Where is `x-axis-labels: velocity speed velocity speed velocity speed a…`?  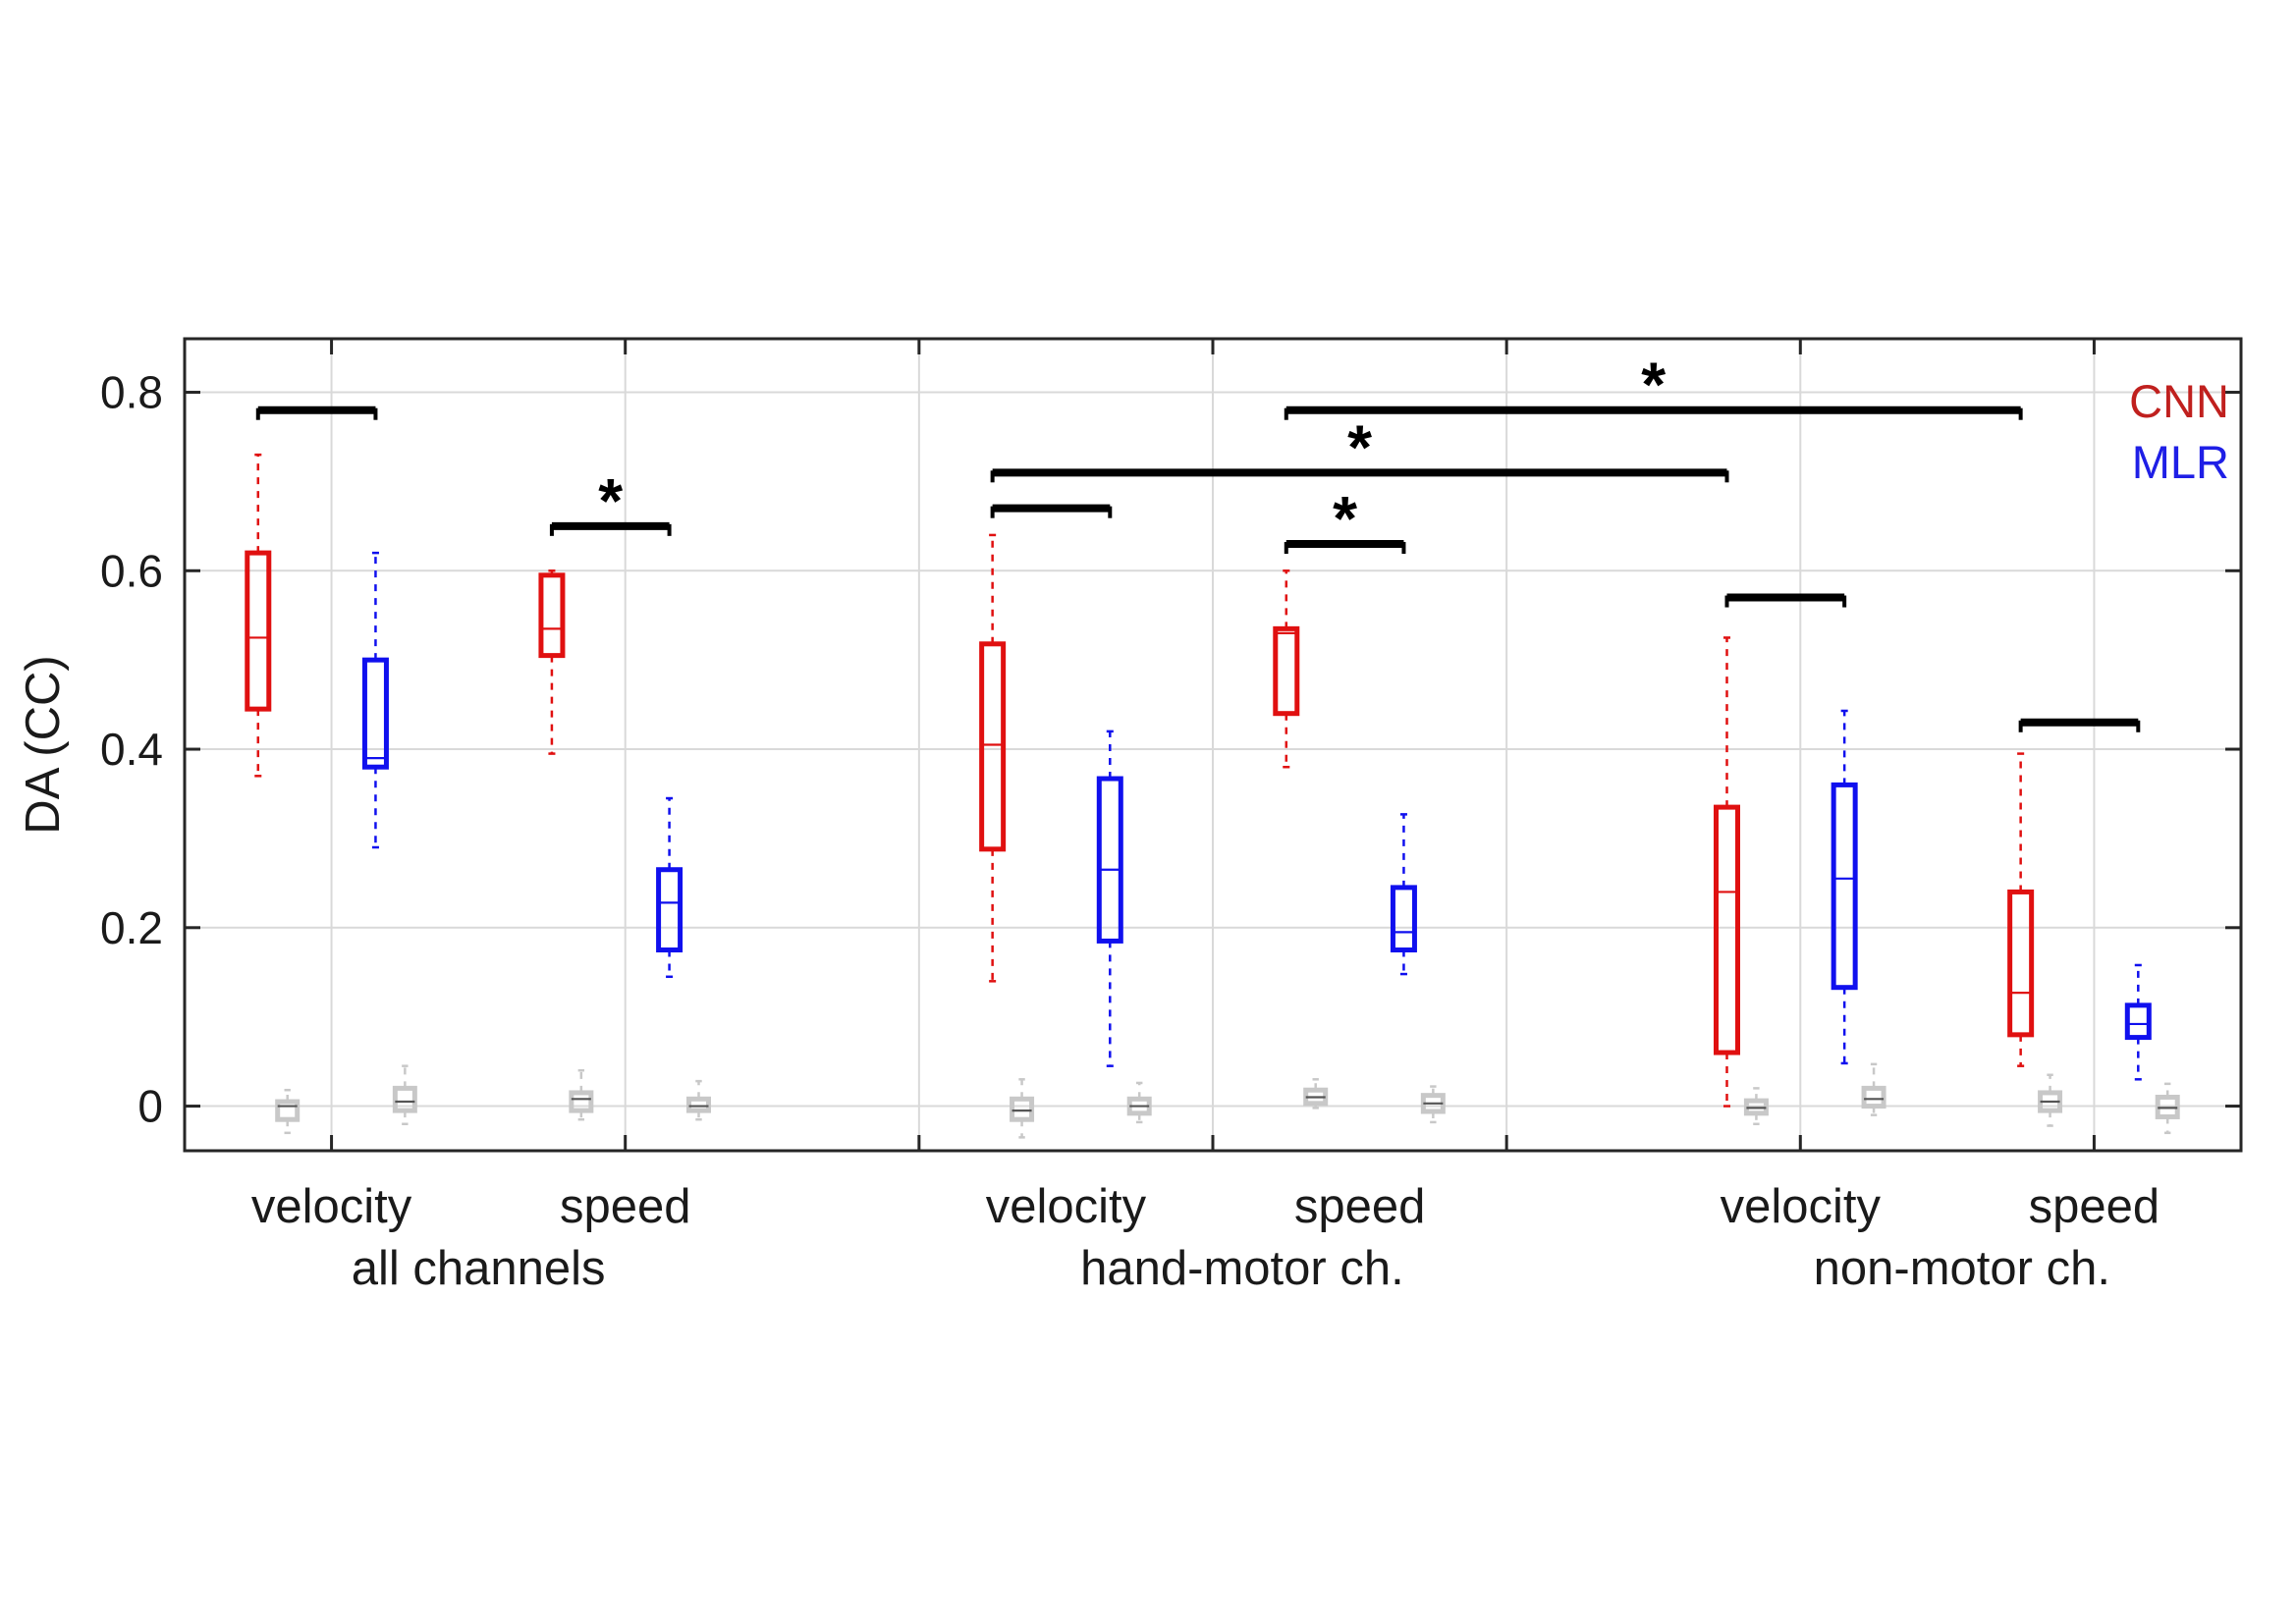
x-axis-labels: velocity speed velocity speed velocity speed a… is located at coordinates (1205, 1237).